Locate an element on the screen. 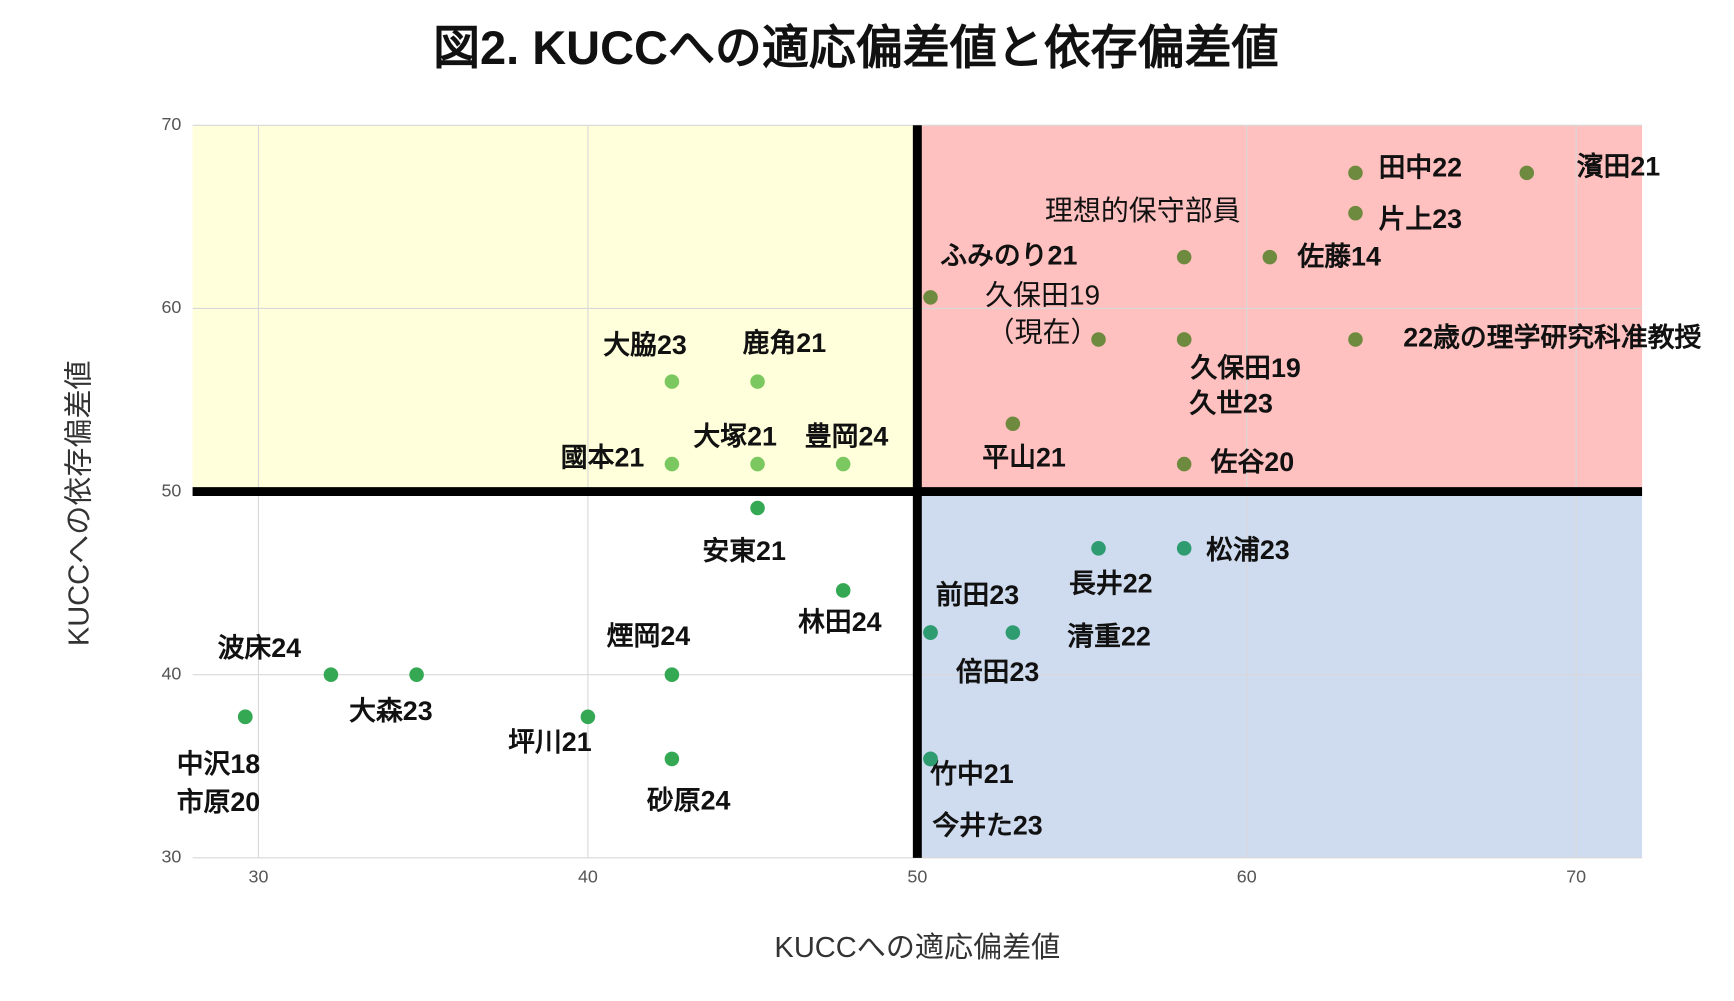  point-label: 市原20 is located at coordinates (218, 801).